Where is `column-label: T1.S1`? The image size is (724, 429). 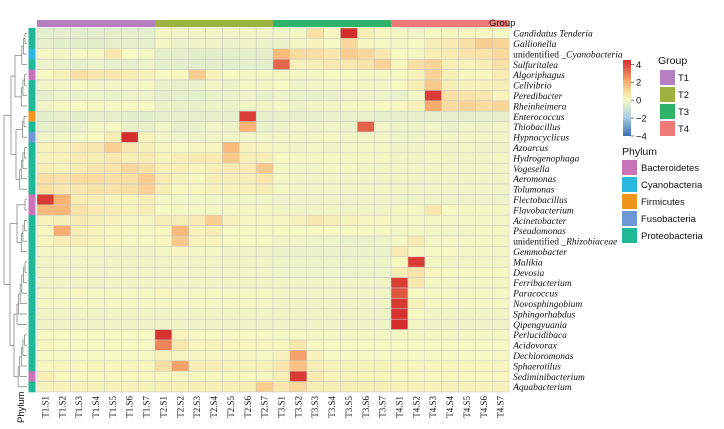 column-label: T1.S1 is located at coordinates (45, 407).